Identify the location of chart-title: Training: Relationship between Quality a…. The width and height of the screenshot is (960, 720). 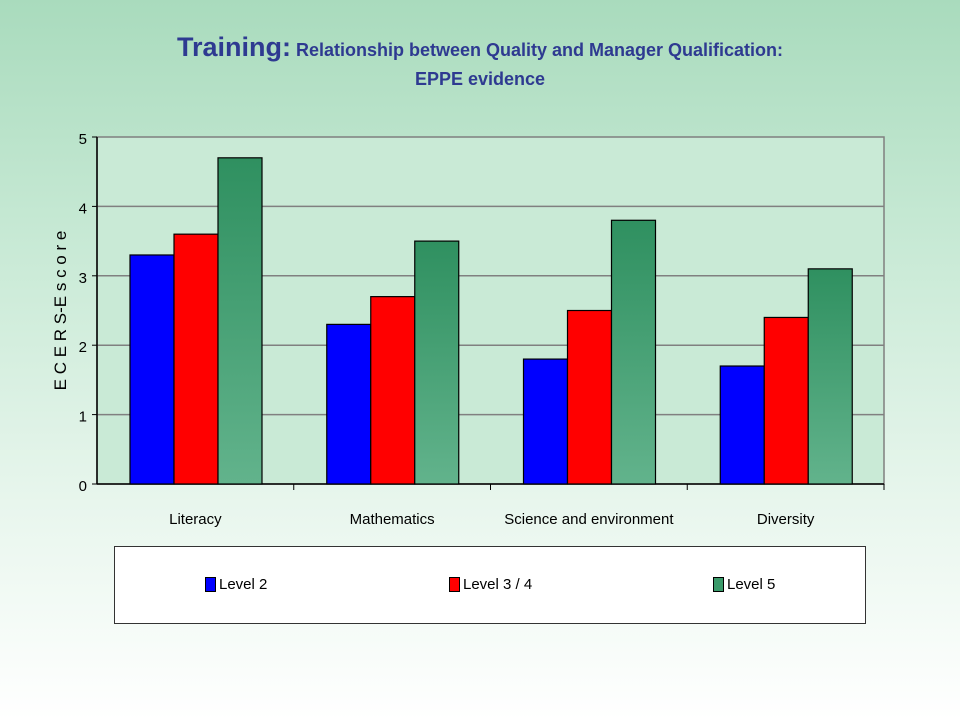
(480, 60).